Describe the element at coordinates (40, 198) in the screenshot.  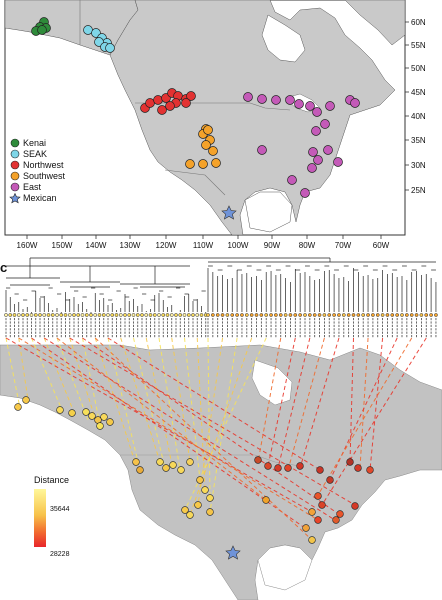
I see `legend-mexican-label: Mexican` at that location.